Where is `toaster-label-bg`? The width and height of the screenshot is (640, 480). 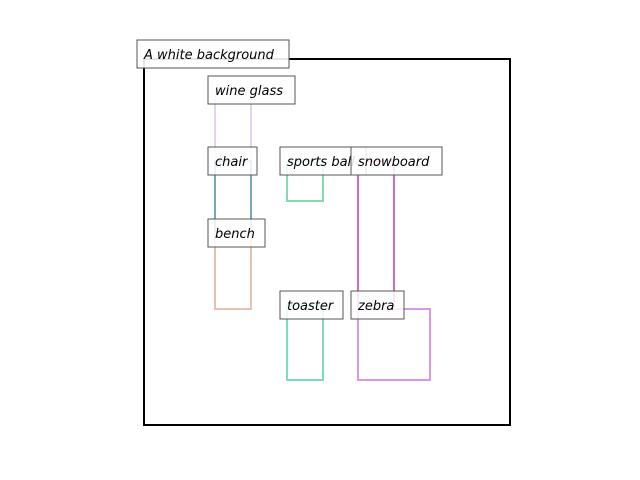 toaster-label-bg is located at coordinates (311, 305).